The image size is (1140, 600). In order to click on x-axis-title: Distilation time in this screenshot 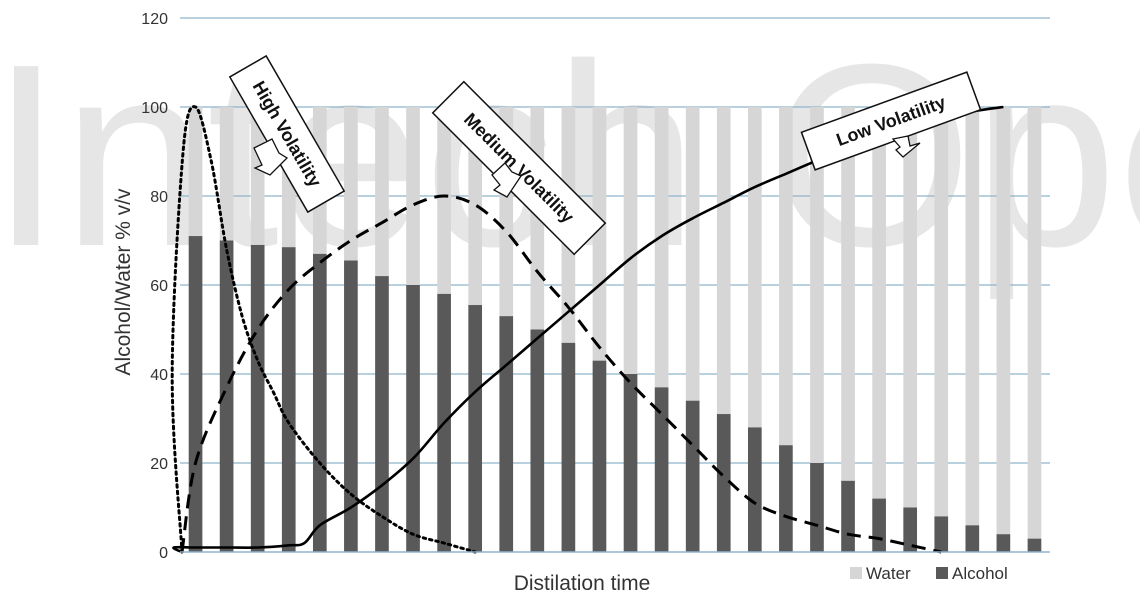, I will do `click(582, 583)`.